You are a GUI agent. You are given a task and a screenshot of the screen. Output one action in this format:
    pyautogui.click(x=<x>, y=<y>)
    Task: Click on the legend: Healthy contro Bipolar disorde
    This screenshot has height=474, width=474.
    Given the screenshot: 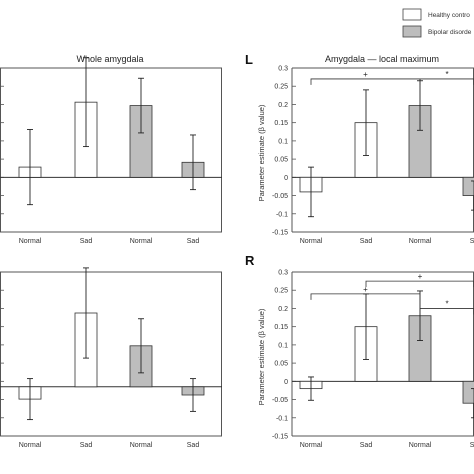 What is the action you would take?
    pyautogui.click(x=437, y=23)
    